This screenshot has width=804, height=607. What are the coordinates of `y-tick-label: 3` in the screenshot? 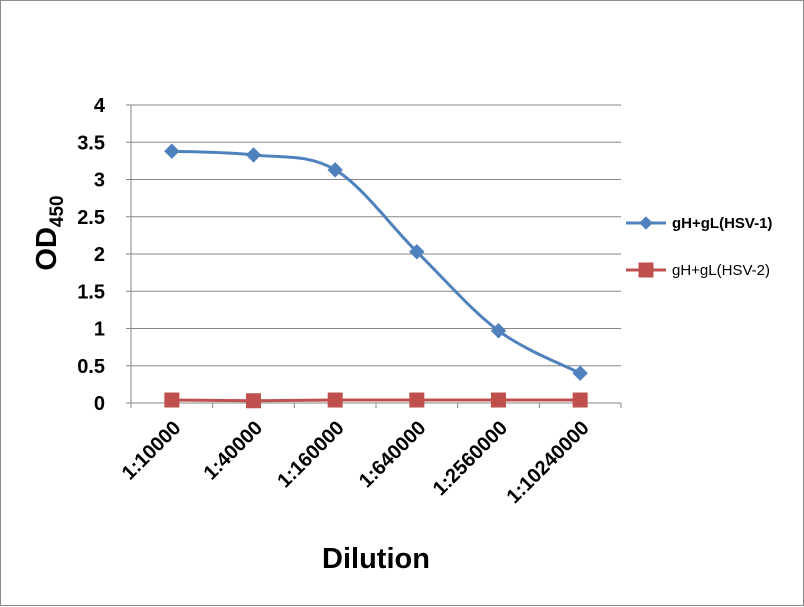 It's located at (99, 181).